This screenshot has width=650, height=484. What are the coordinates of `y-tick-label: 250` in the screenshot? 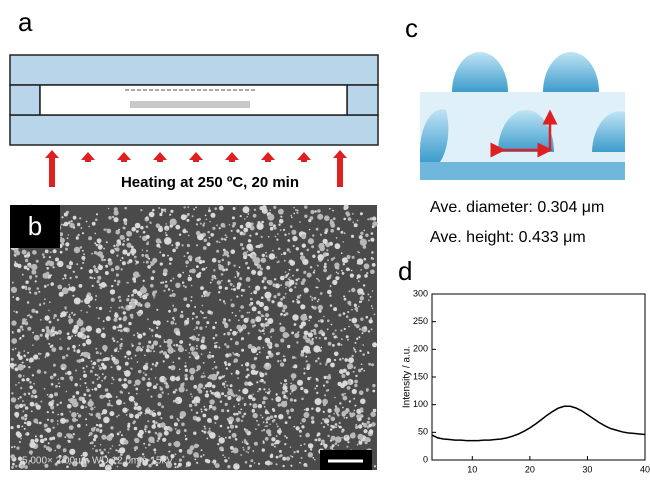 It's located at (420, 321).